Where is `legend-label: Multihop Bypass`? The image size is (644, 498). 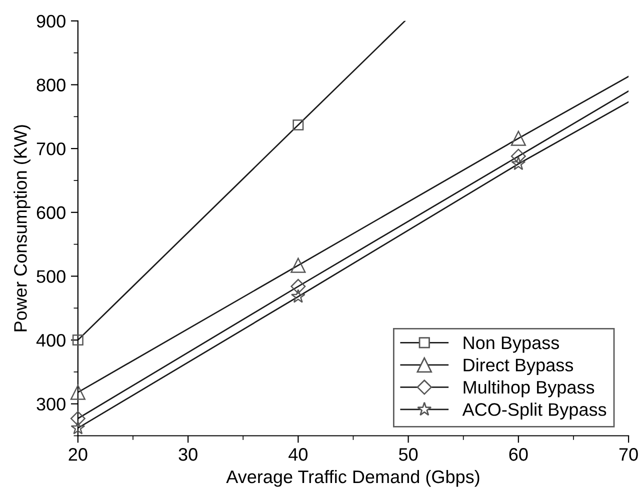 legend-label: Multihop Bypass is located at coordinates (529, 389).